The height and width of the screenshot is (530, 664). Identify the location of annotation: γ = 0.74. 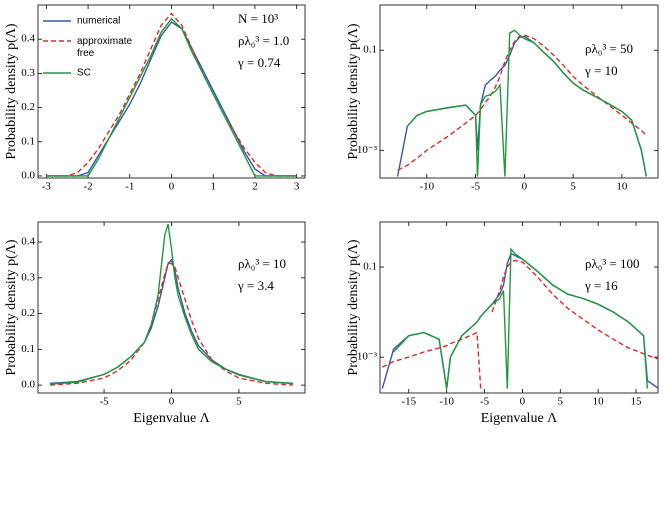
(259, 62).